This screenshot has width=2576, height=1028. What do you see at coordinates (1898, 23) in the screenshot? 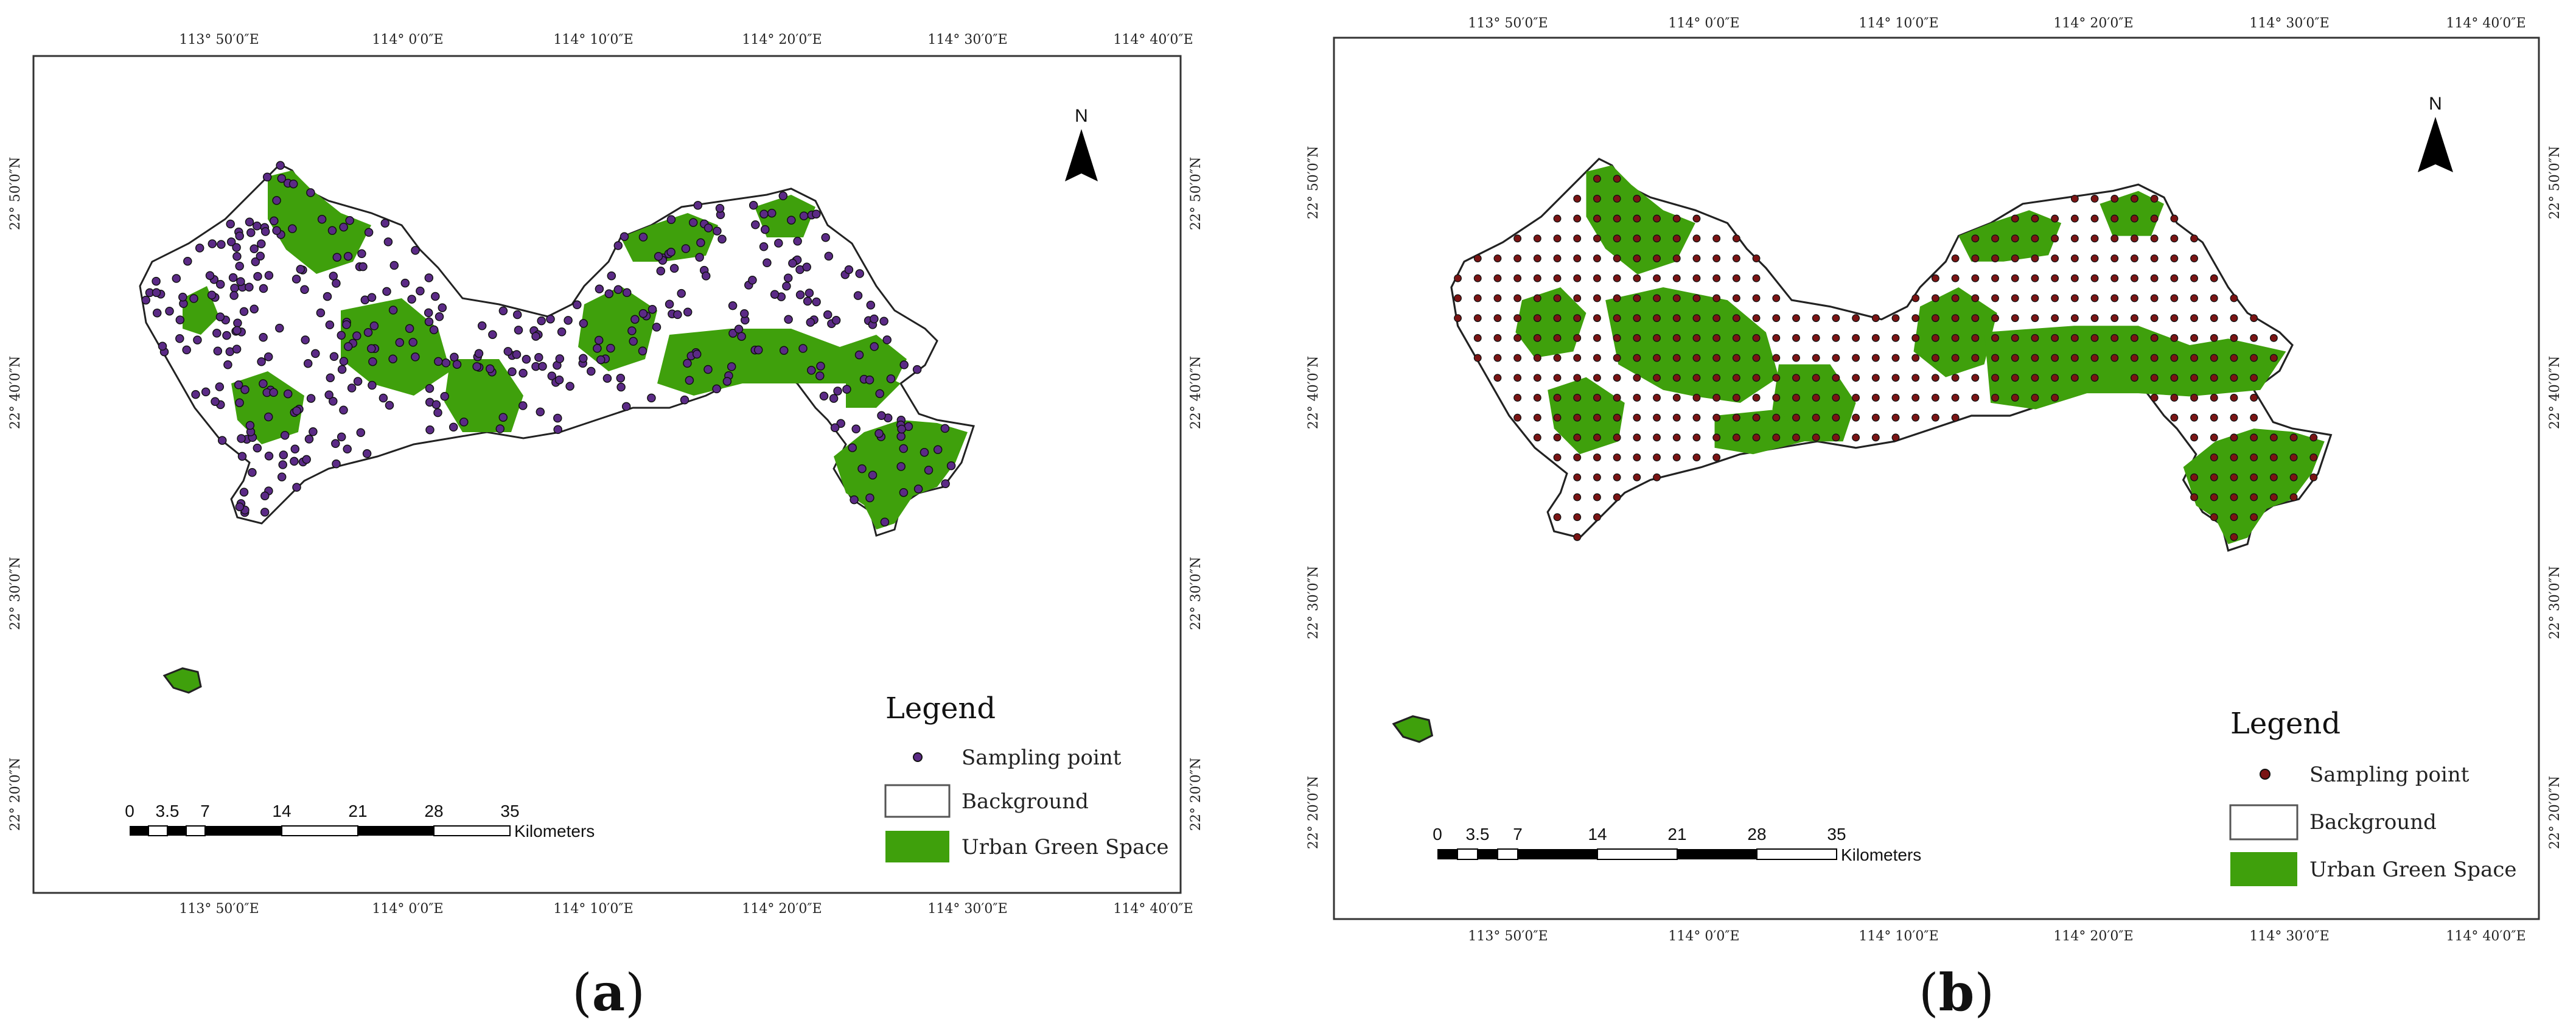
I see `tick-top-b-2: 114° 10′0″E` at bounding box center [1898, 23].